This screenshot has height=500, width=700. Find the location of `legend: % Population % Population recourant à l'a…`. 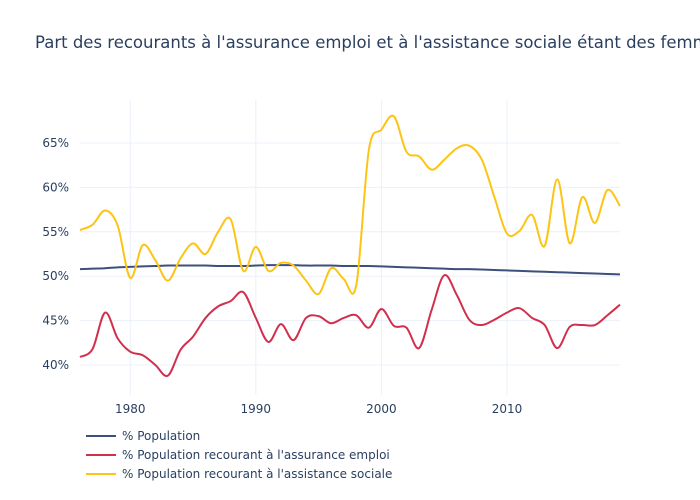

legend: % Population % Population recourant à l'a… is located at coordinates (239, 454).